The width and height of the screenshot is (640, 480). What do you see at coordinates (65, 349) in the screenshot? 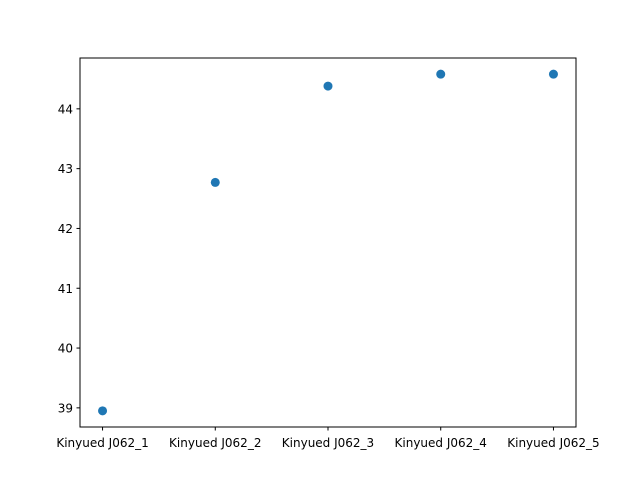
I see `y-tick-label: 40` at bounding box center [65, 349].